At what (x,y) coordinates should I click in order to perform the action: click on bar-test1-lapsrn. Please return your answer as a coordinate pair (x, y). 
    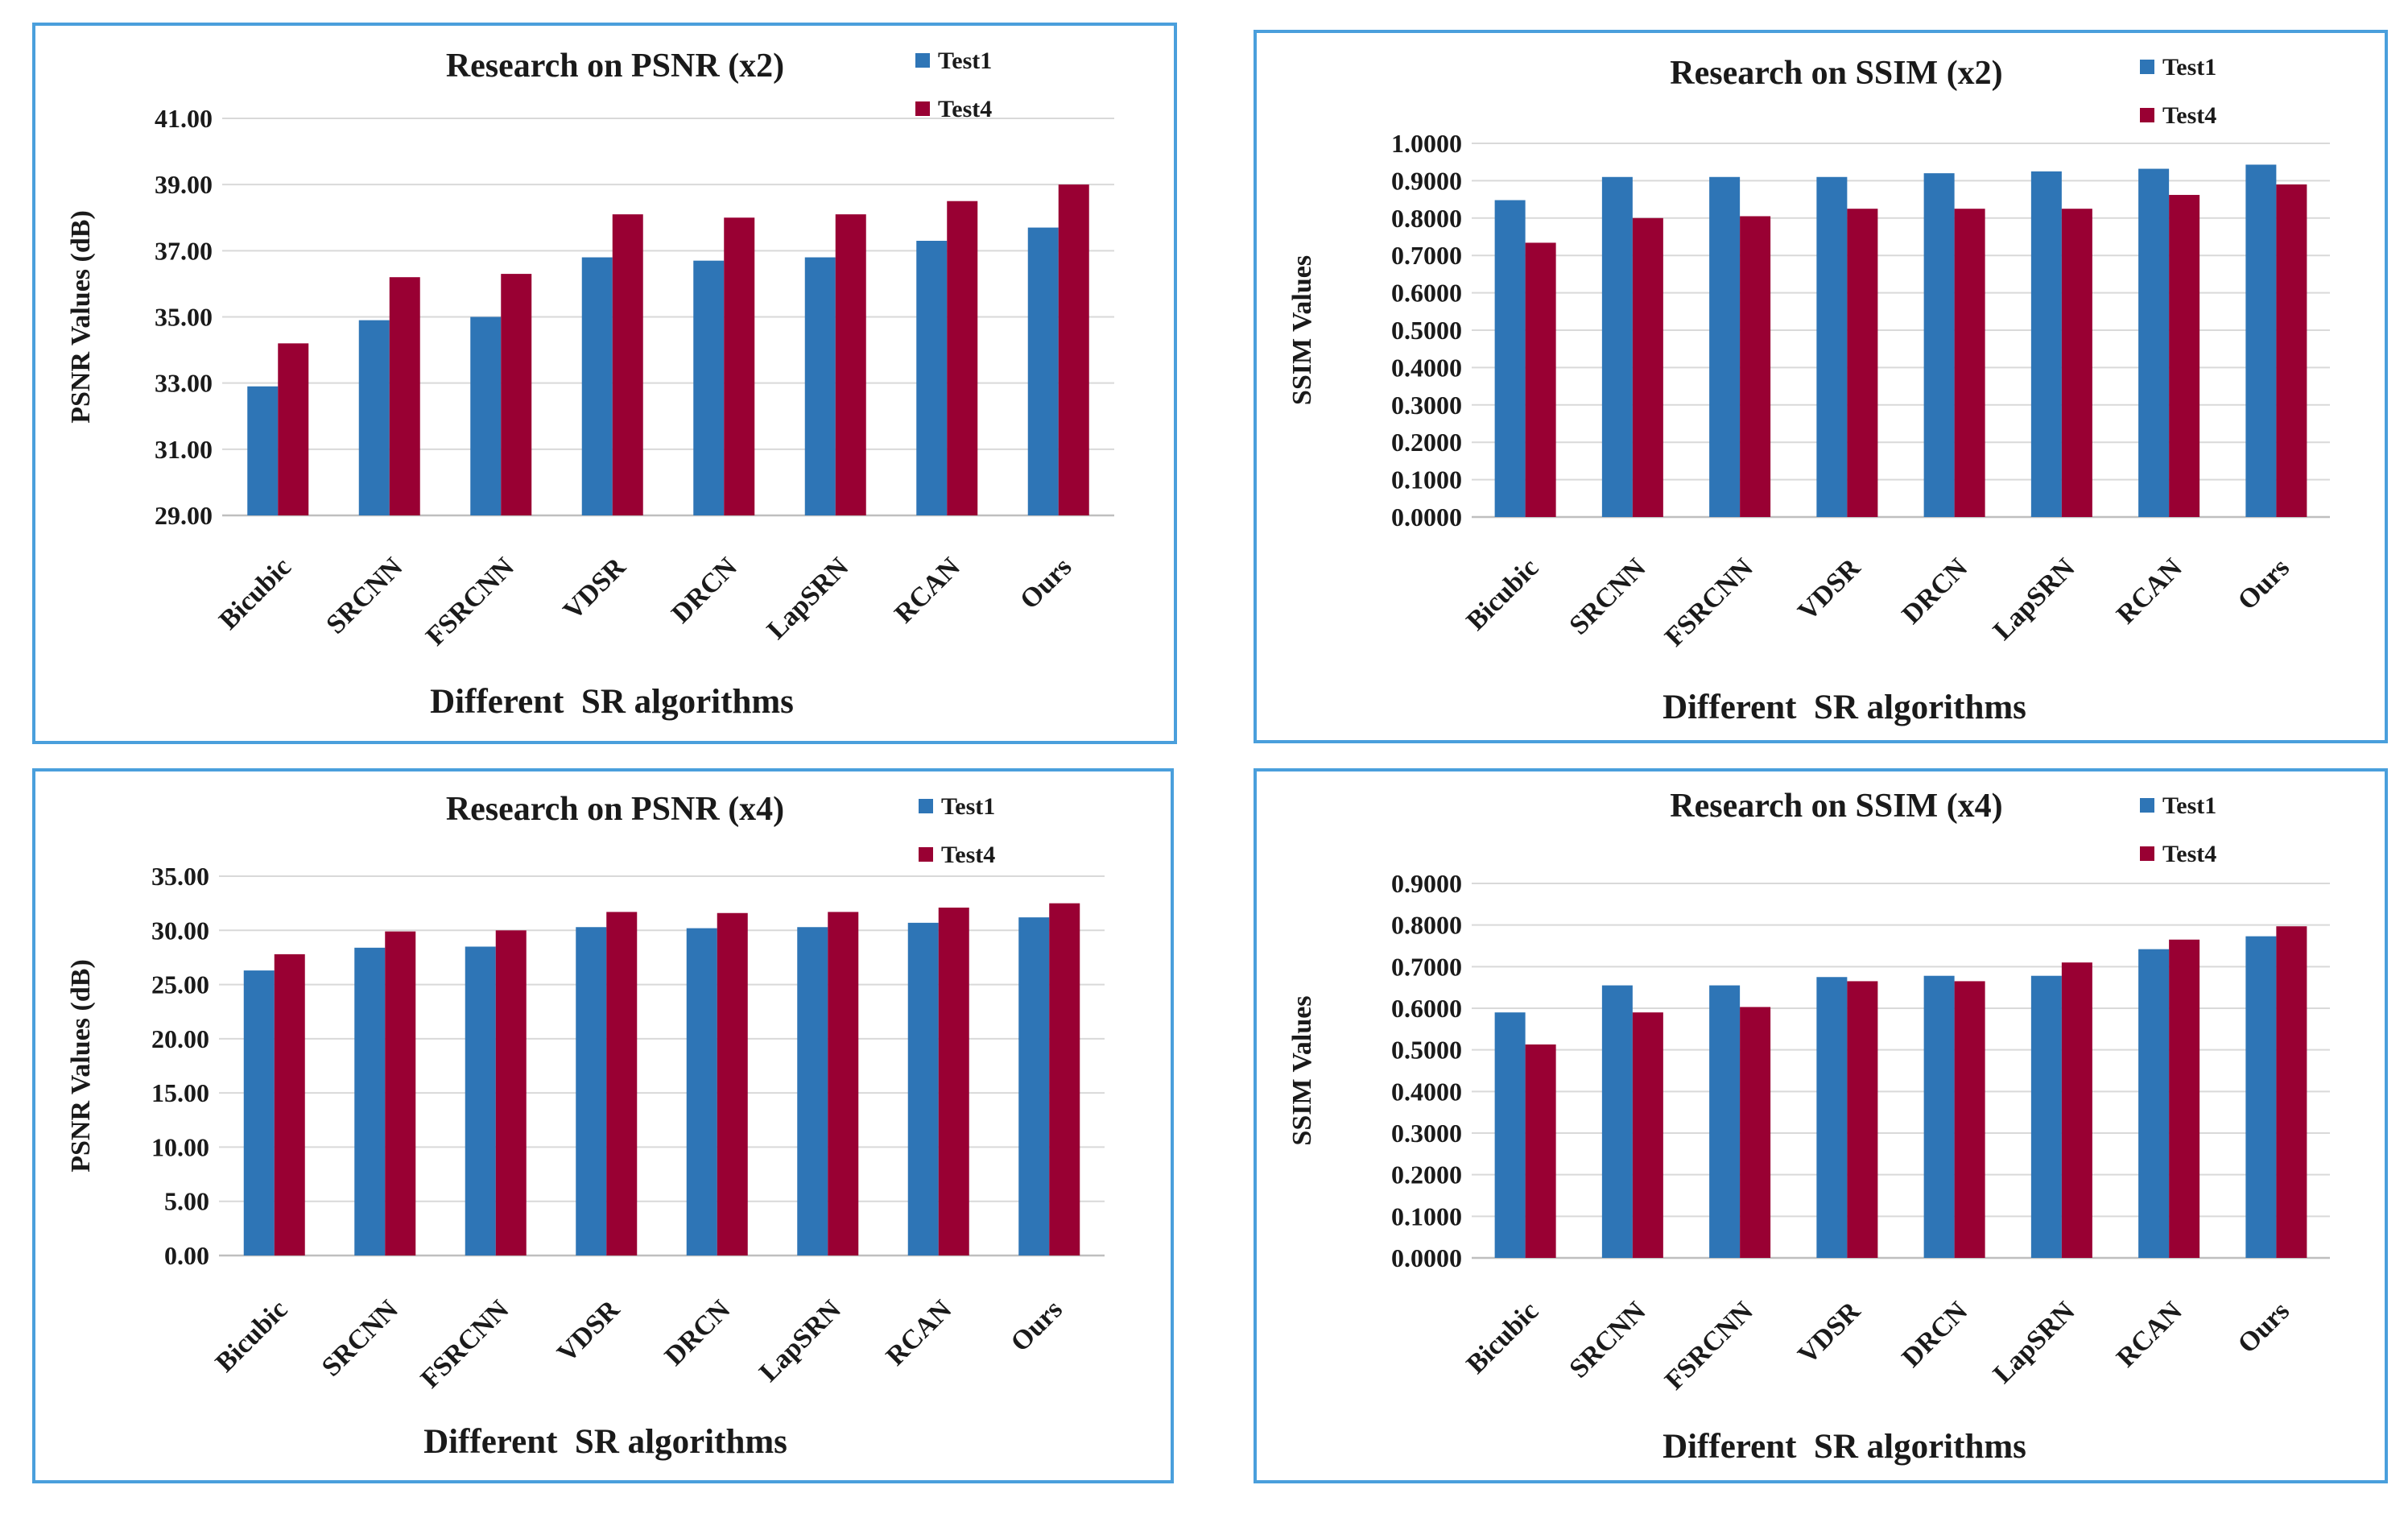
    Looking at the image, I should click on (2046, 1116).